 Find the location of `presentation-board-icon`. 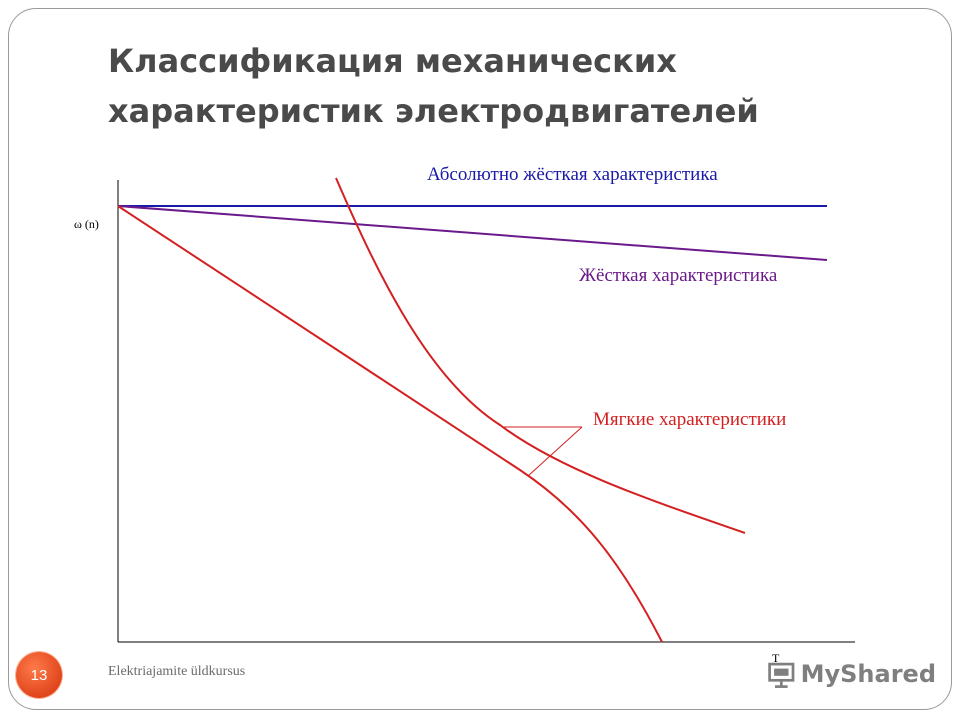

presentation-board-icon is located at coordinates (781, 675).